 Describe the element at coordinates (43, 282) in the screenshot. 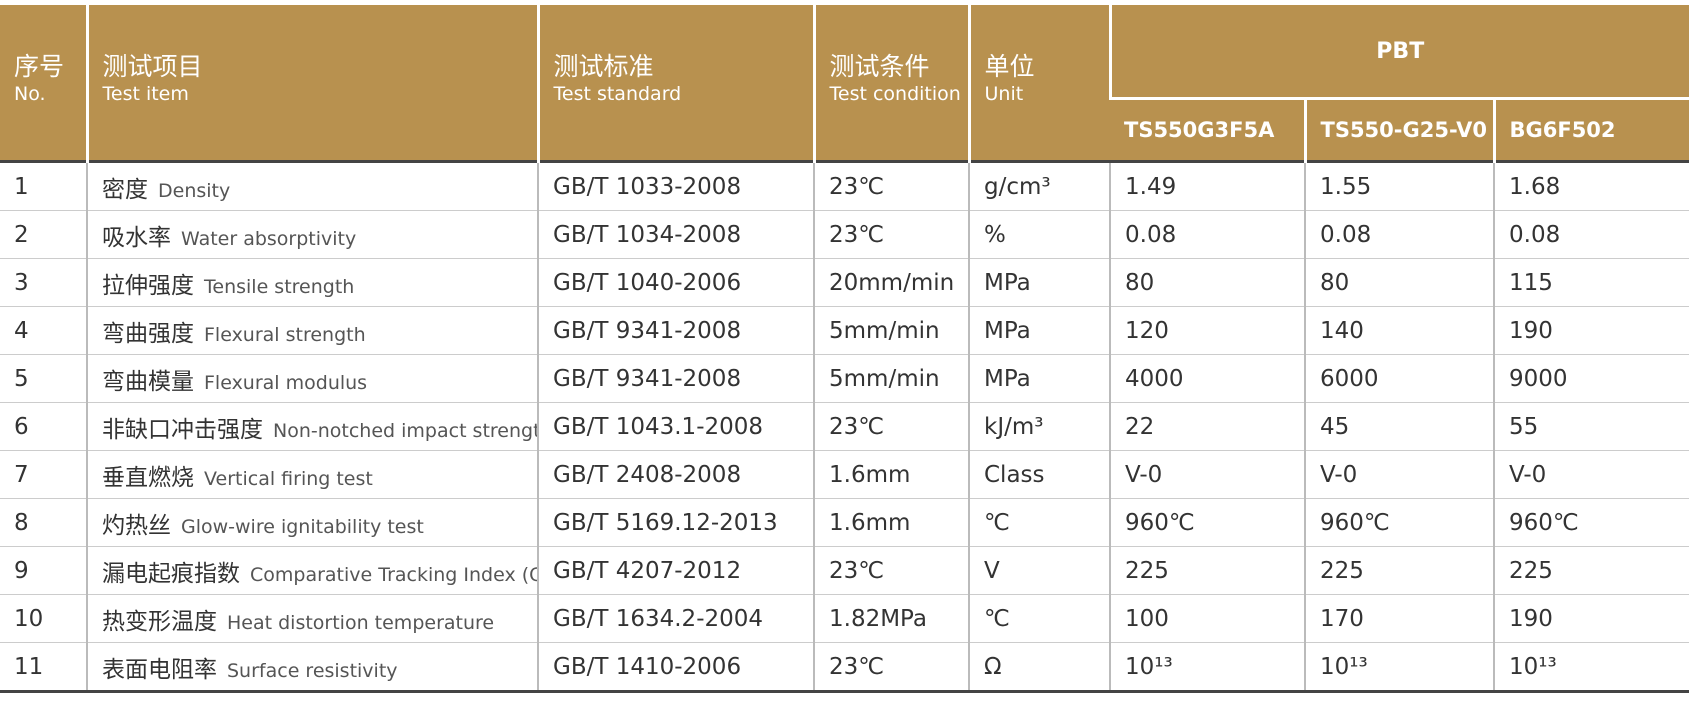

I see `row-no: 3` at that location.